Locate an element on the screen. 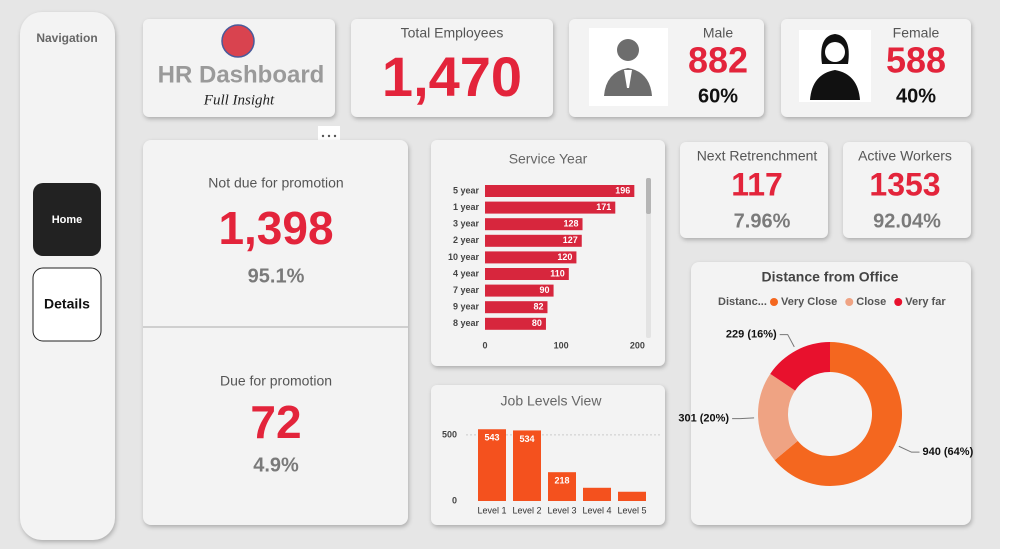 The width and height of the screenshot is (1016, 549). logo is located at coordinates (238, 41).